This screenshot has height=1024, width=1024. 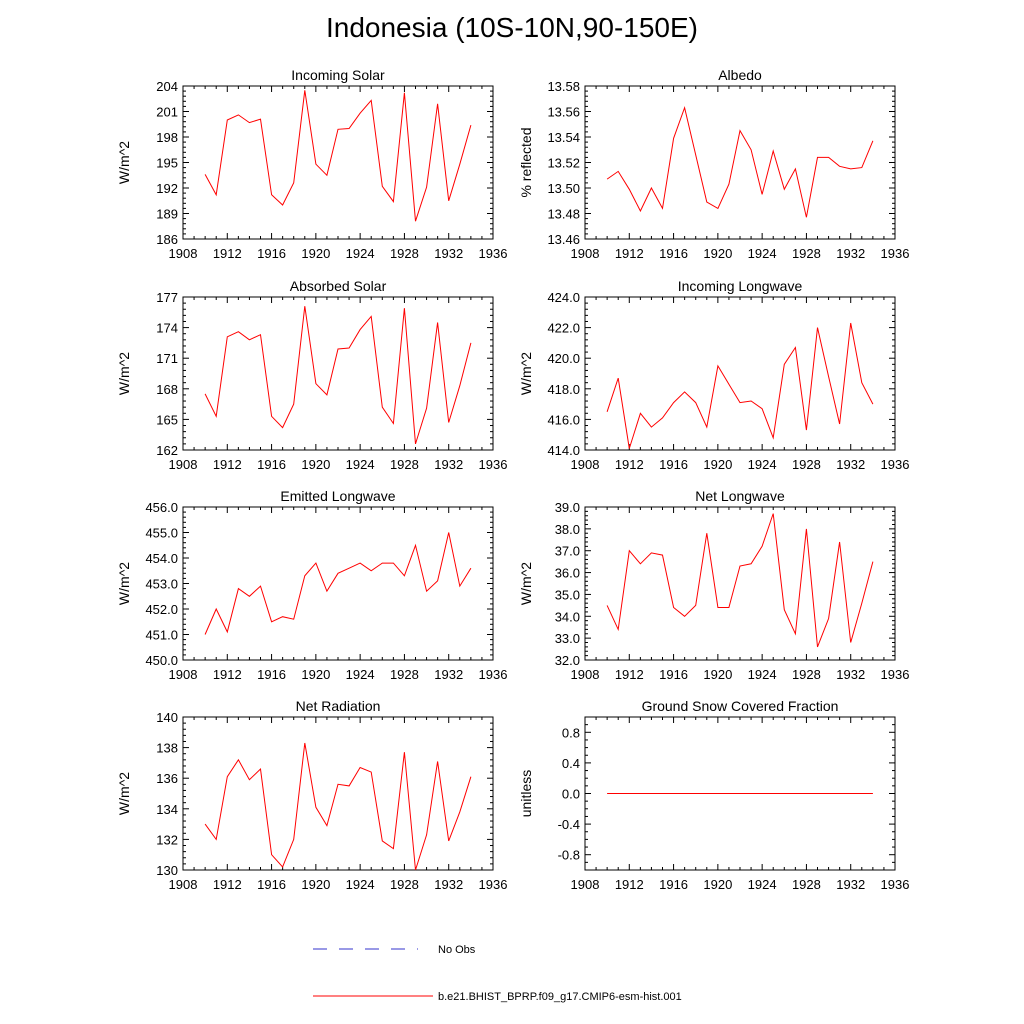 What do you see at coordinates (338, 75) in the screenshot?
I see `panel-title: Incoming Solar` at bounding box center [338, 75].